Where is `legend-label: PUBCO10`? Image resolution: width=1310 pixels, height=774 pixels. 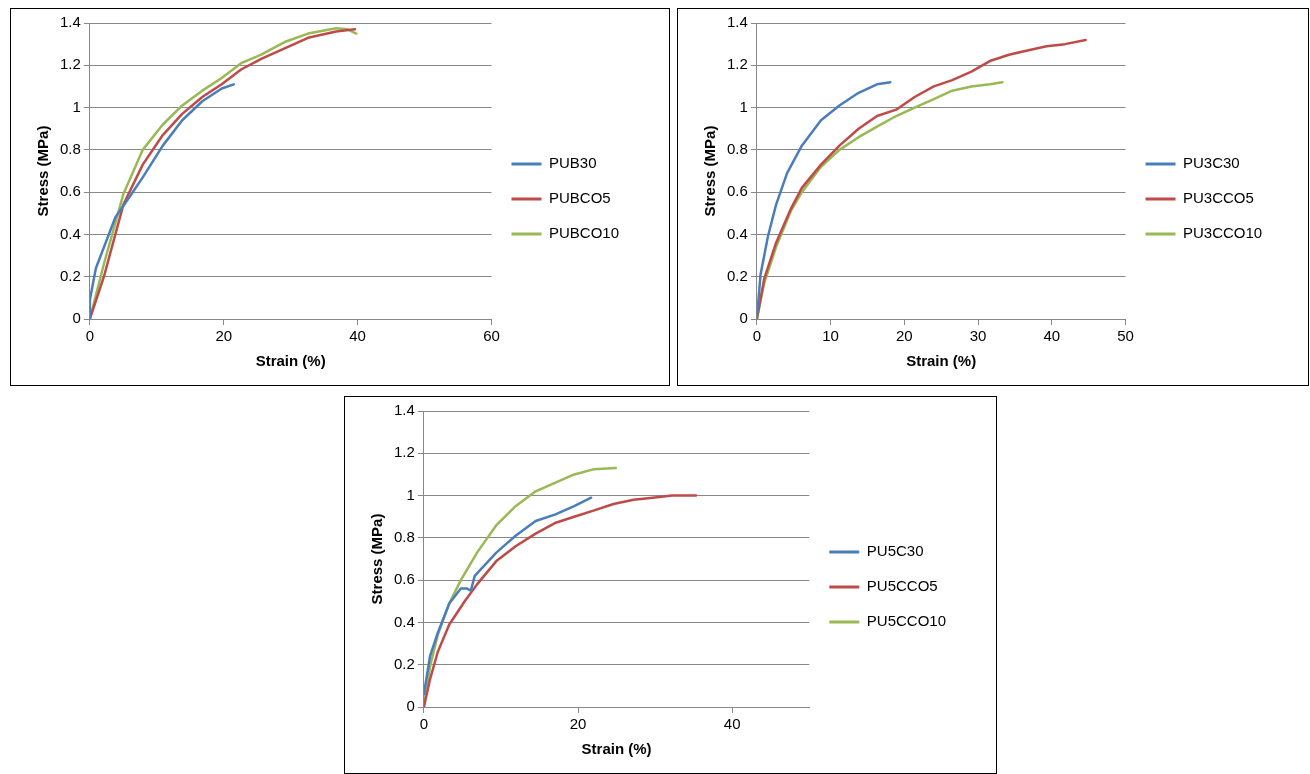 legend-label: PUBCO10 is located at coordinates (583, 233).